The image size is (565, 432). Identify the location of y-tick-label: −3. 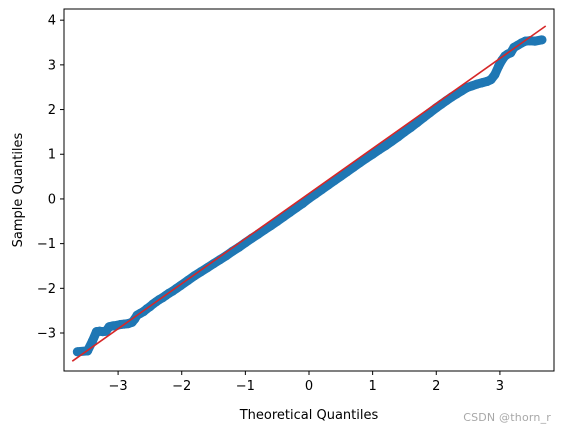
(46, 334).